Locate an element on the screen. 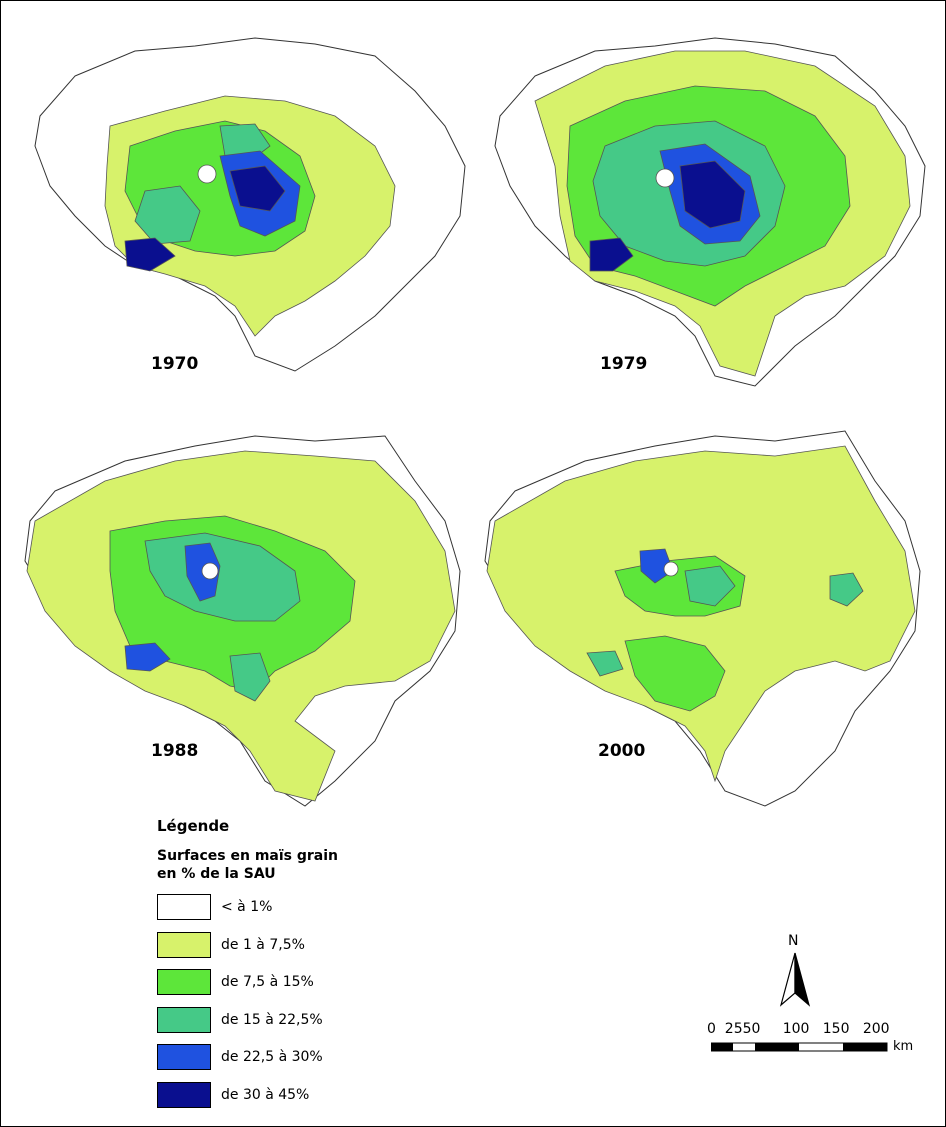 This screenshot has width=946, height=1127. north-arrow-icon is located at coordinates (795, 979).